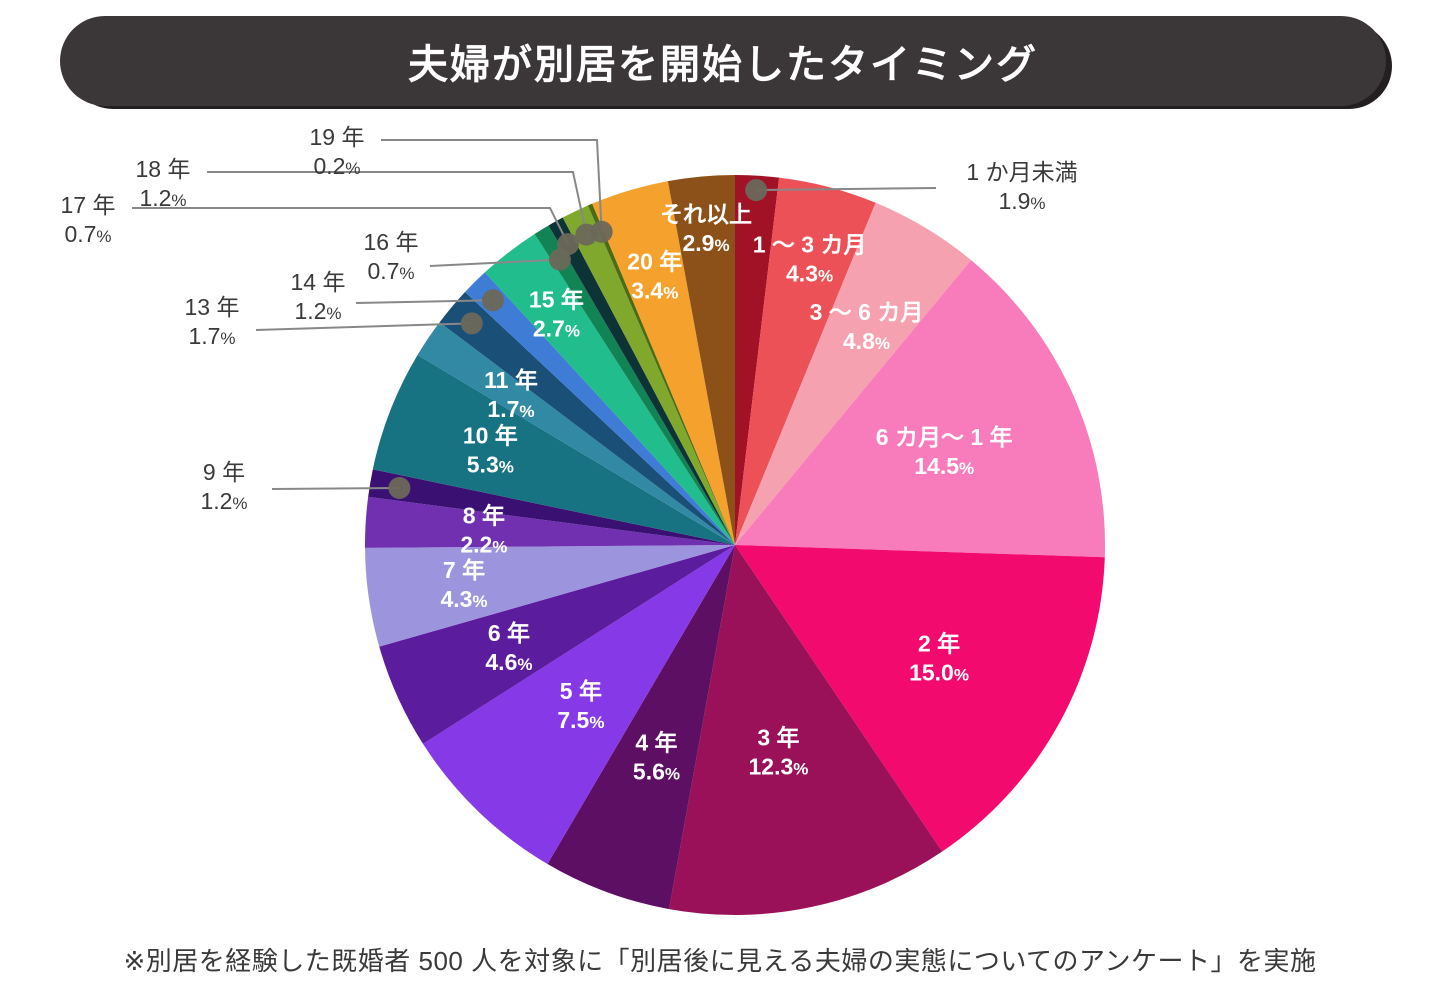 The width and height of the screenshot is (1440, 994). Describe the element at coordinates (223, 486) in the screenshot. I see `slice-label-years-9: 9 年 1.2%` at that location.